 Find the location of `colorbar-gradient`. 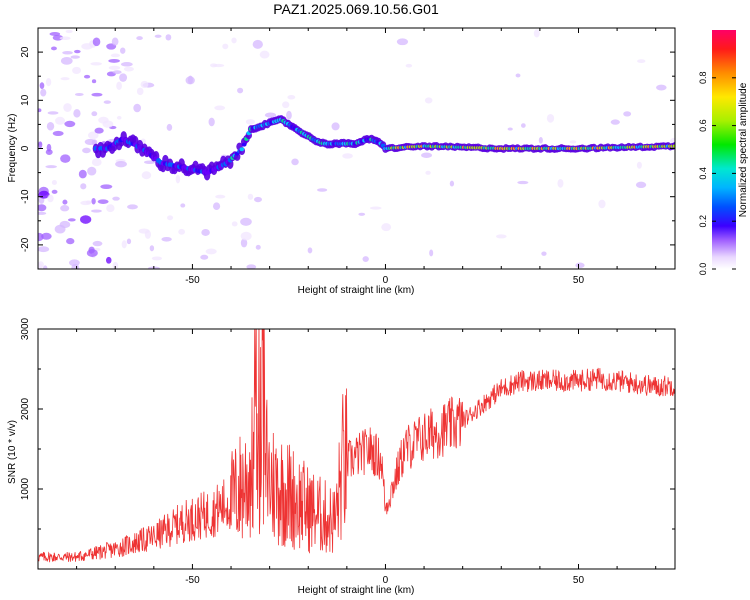

colorbar-gradient is located at coordinates (724, 149).